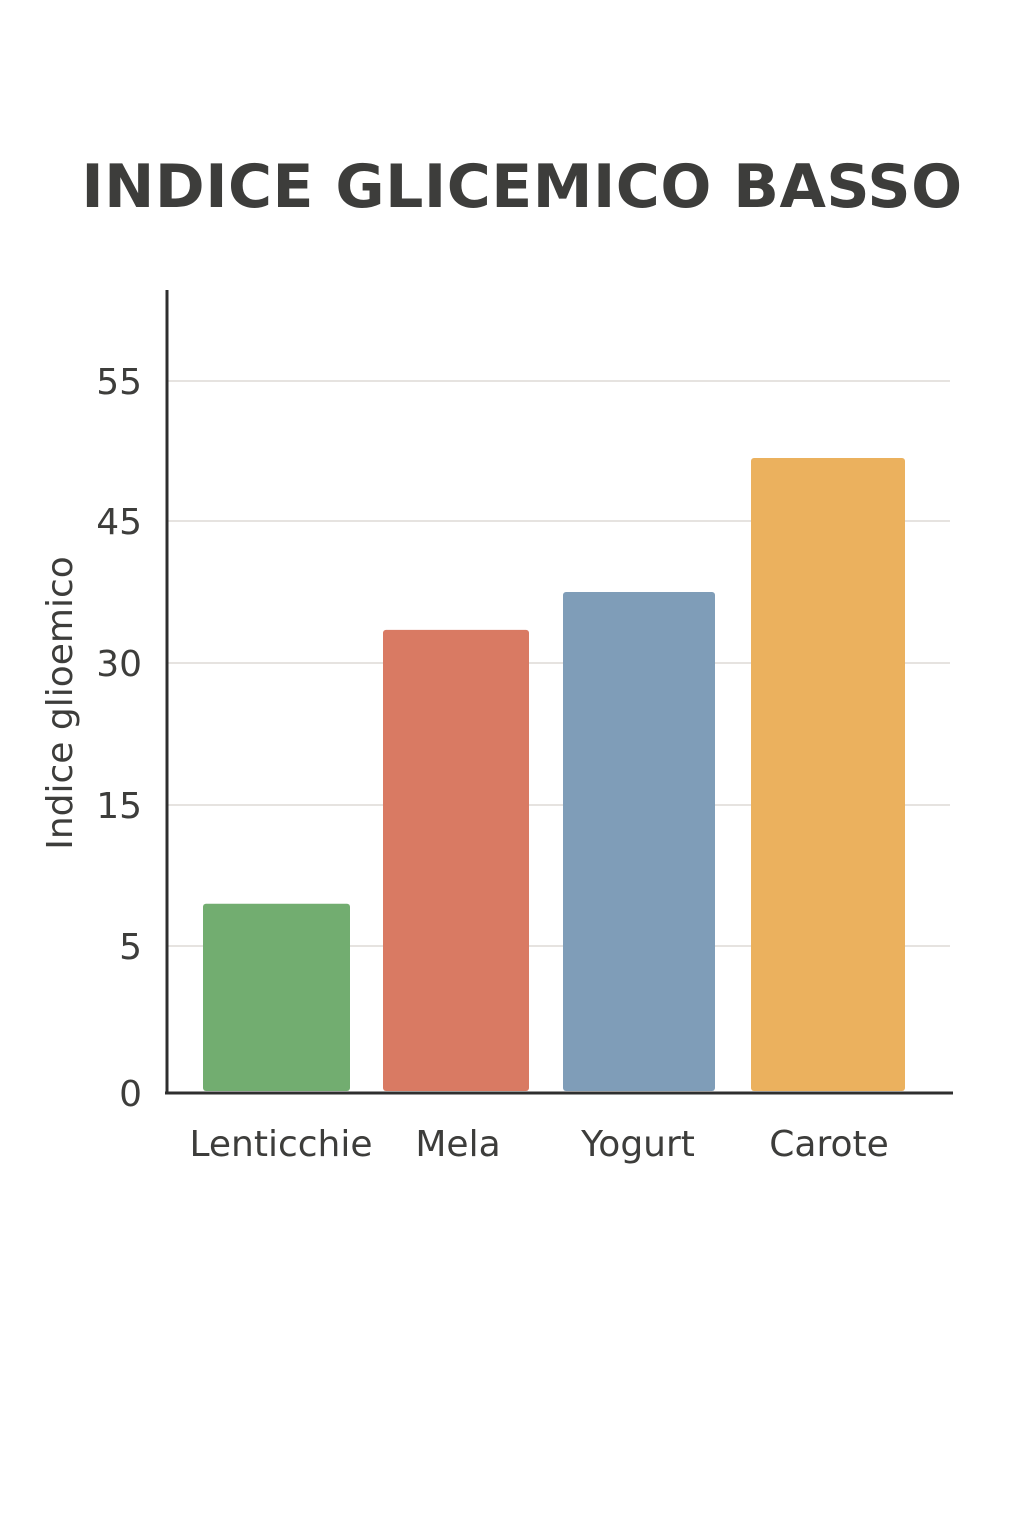 The image size is (1024, 1536). I want to click on y-tick-label: 30, so click(119, 664).